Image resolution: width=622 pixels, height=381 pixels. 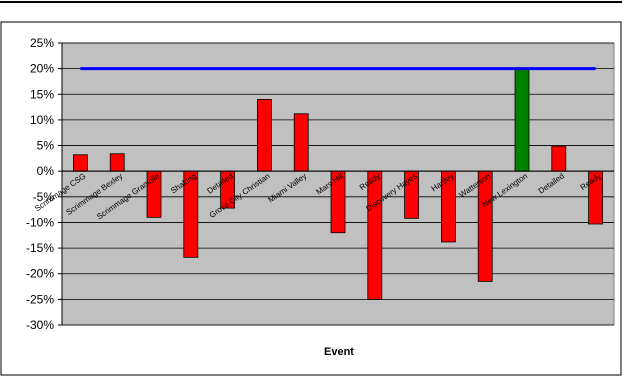 I want to click on x-axis-title: Event, so click(x=339, y=352).